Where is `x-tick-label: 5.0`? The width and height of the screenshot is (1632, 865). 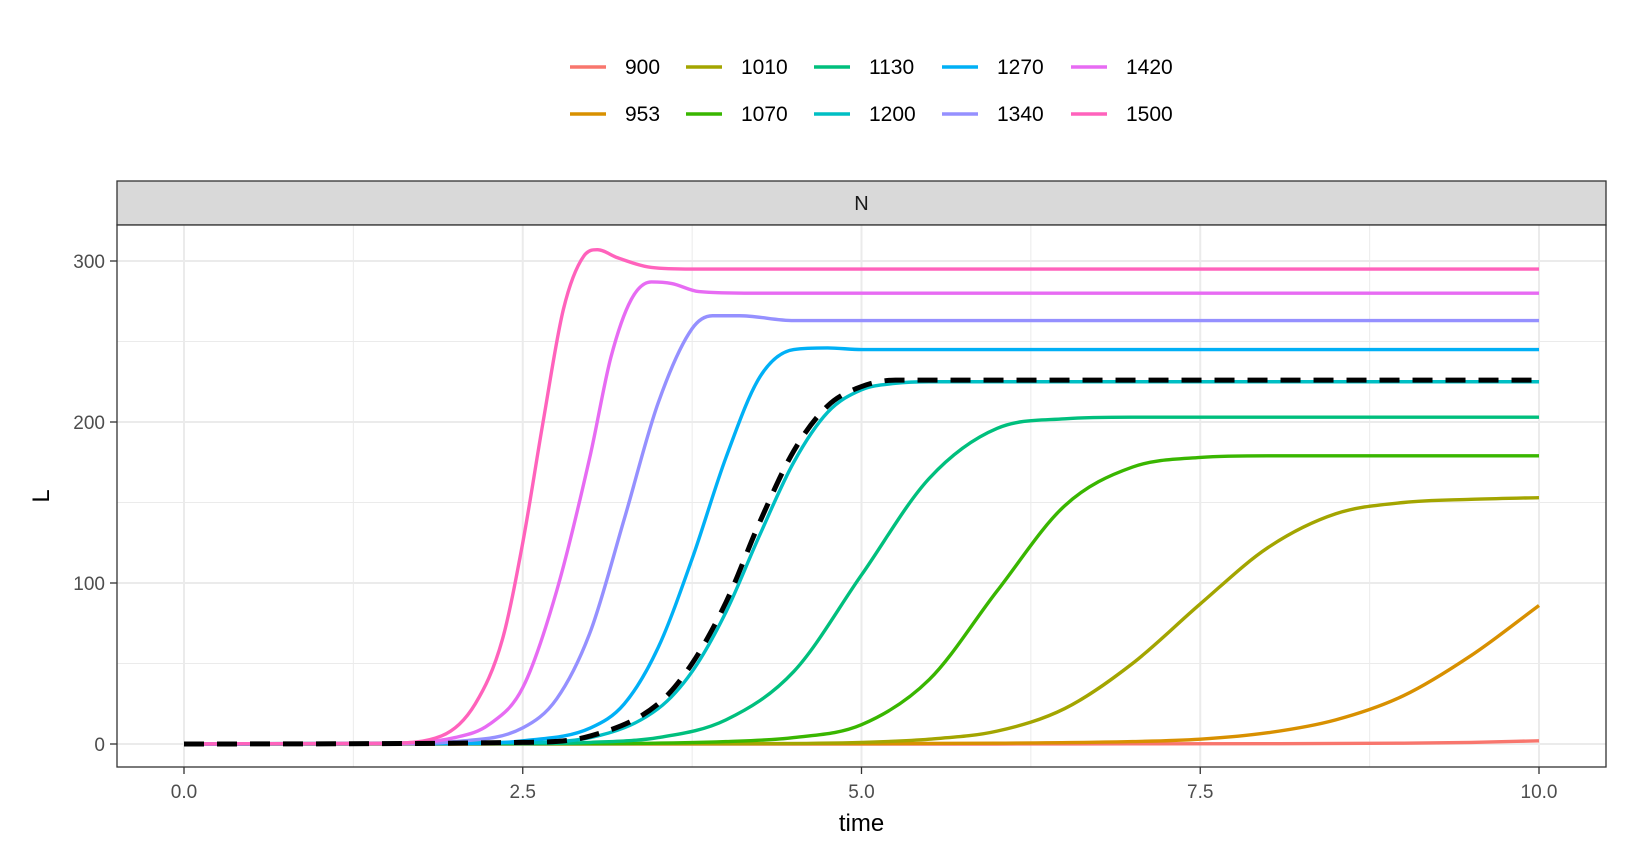 x-tick-label: 5.0 is located at coordinates (861, 792).